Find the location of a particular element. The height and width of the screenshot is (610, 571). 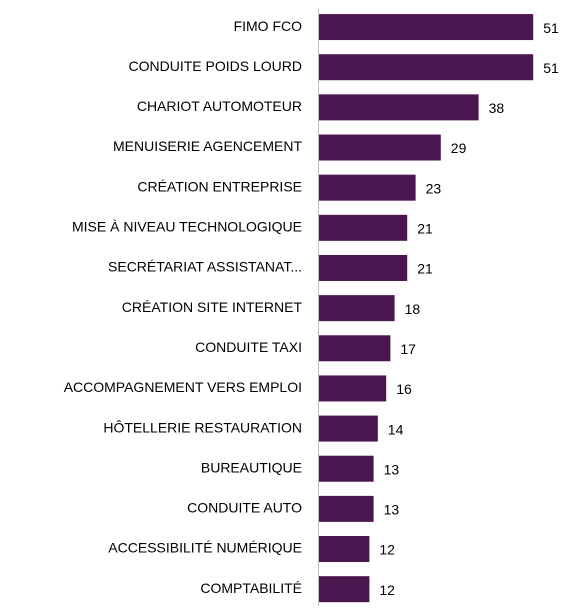

data-label: 18 is located at coordinates (413, 309).